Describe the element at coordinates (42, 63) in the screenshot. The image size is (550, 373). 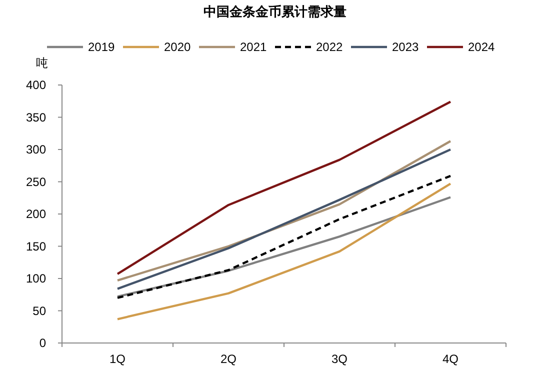
I see `y-axis-title: 吨` at that location.